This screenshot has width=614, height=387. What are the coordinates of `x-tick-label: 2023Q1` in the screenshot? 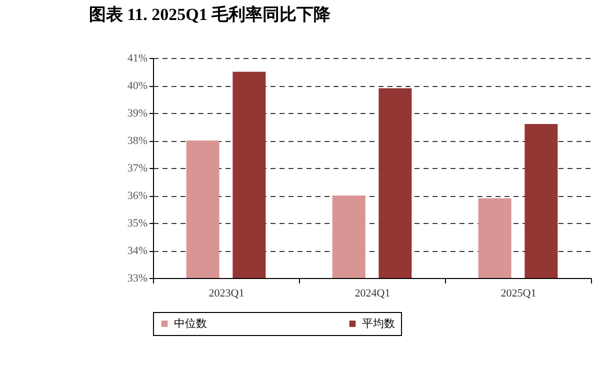 It's located at (226, 294).